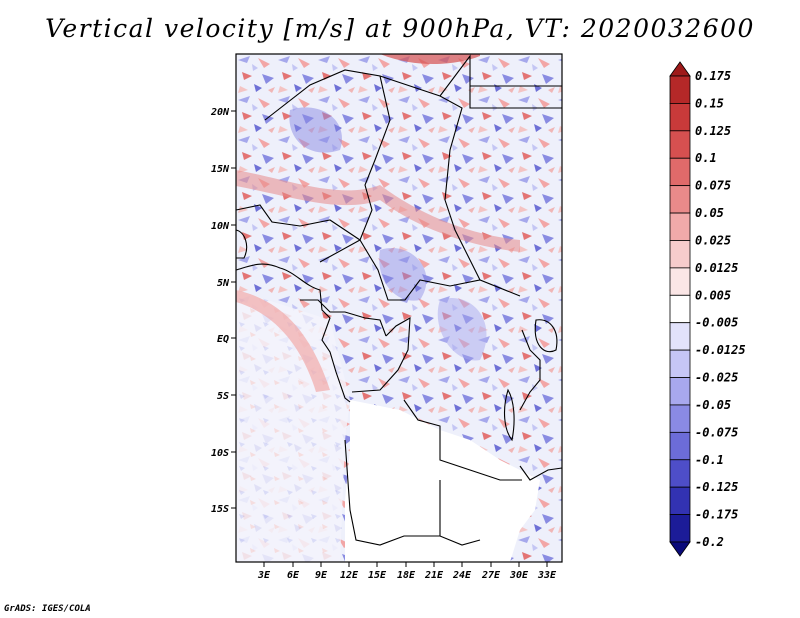 The image size is (800, 618). I want to click on latitude-axis: 20N 15N 10N 5N EQ 5S 10S 15S, so click(223, 311).